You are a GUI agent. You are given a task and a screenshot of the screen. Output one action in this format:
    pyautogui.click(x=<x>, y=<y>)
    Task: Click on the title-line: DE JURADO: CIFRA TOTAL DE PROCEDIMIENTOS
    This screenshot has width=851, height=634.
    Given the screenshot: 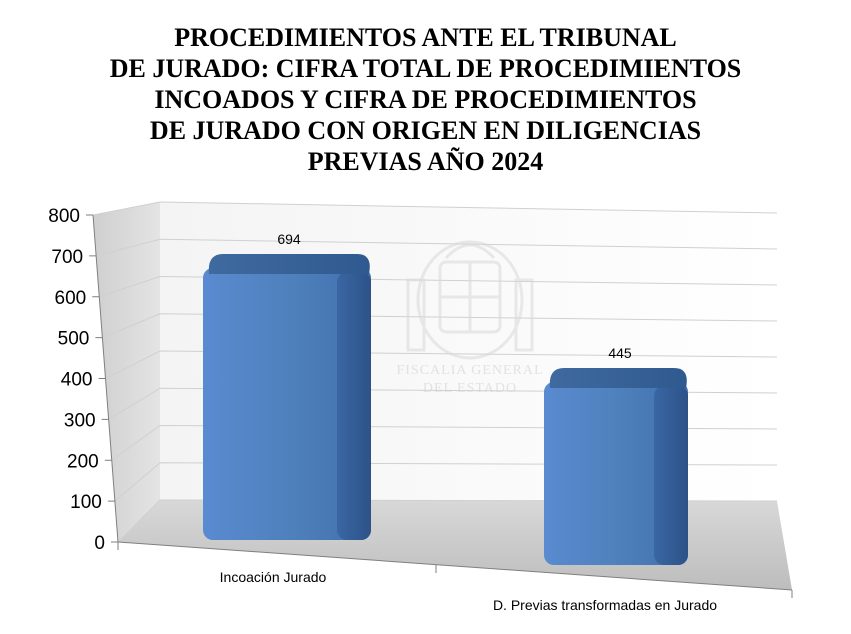 What is the action you would take?
    pyautogui.click(x=425, y=68)
    